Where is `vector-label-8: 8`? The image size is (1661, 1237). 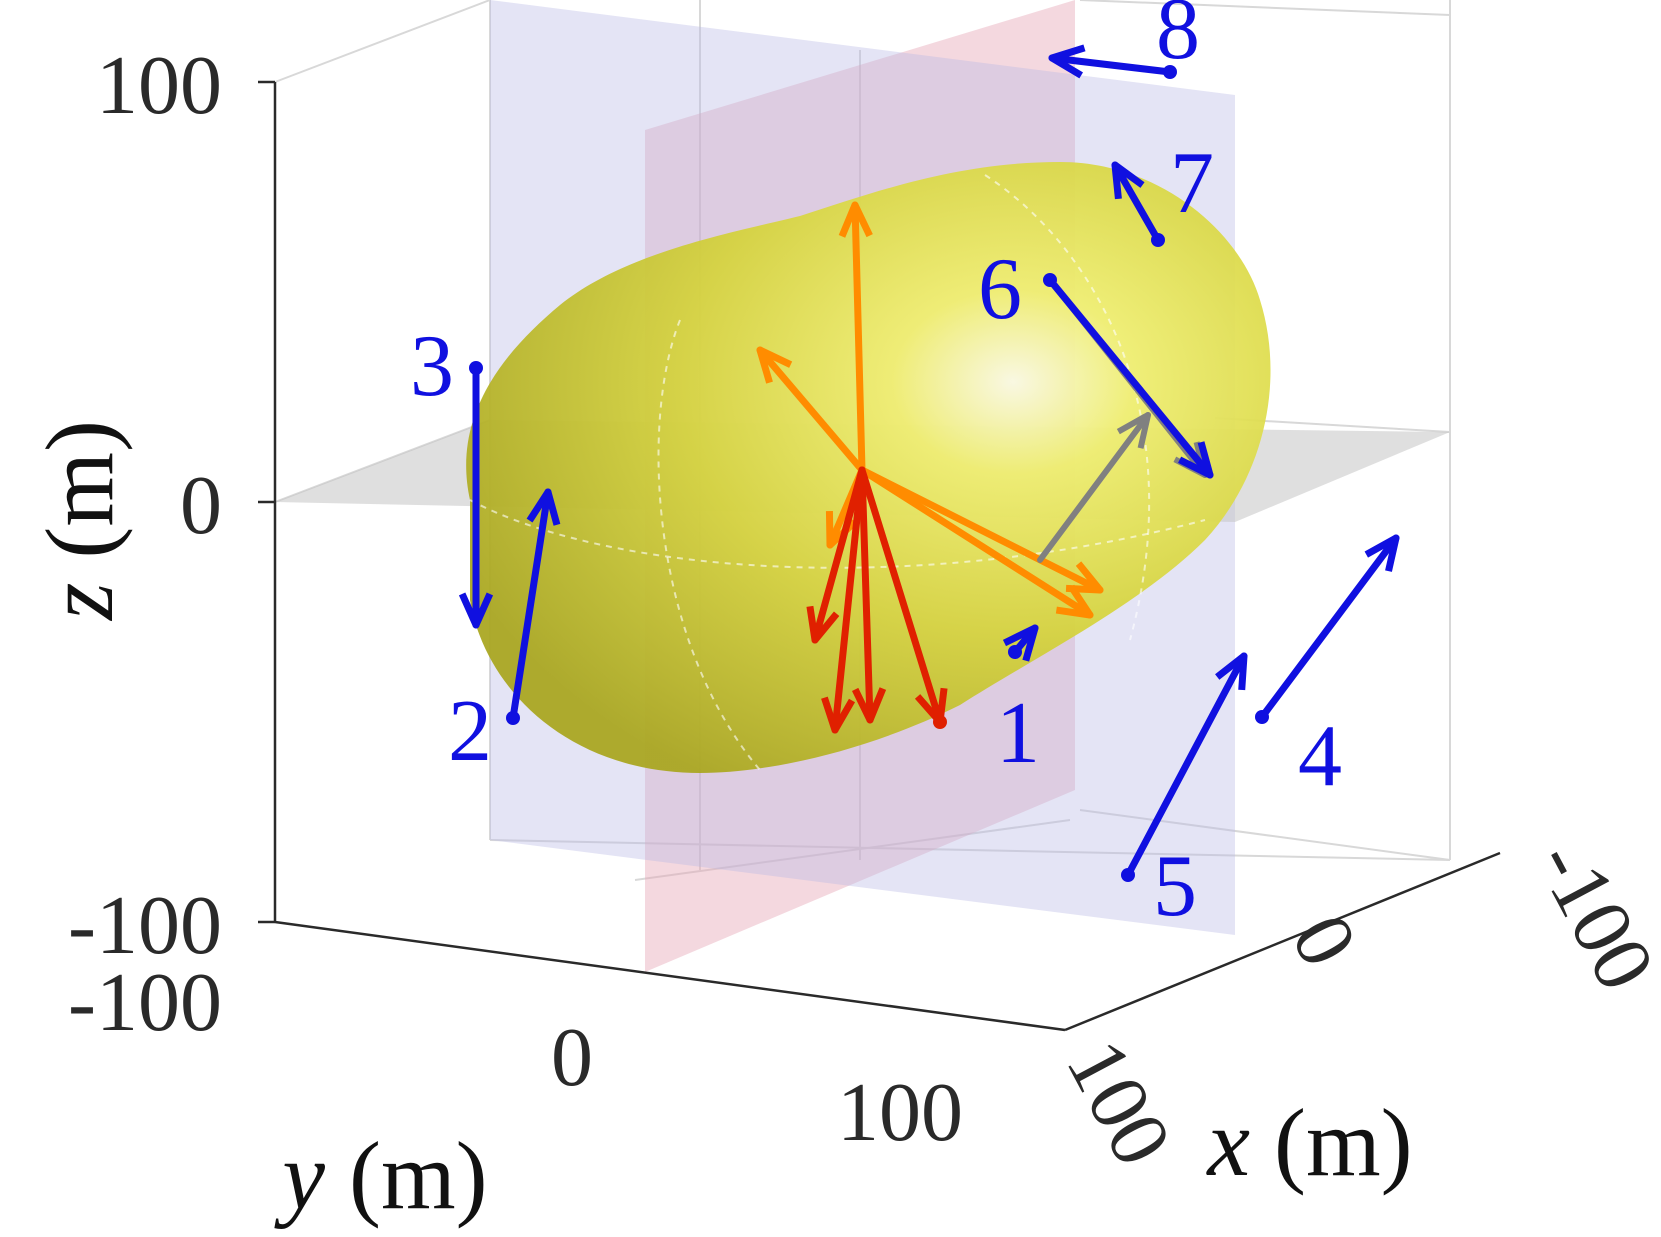
vector-label-8: 8 is located at coordinates (1178, 39).